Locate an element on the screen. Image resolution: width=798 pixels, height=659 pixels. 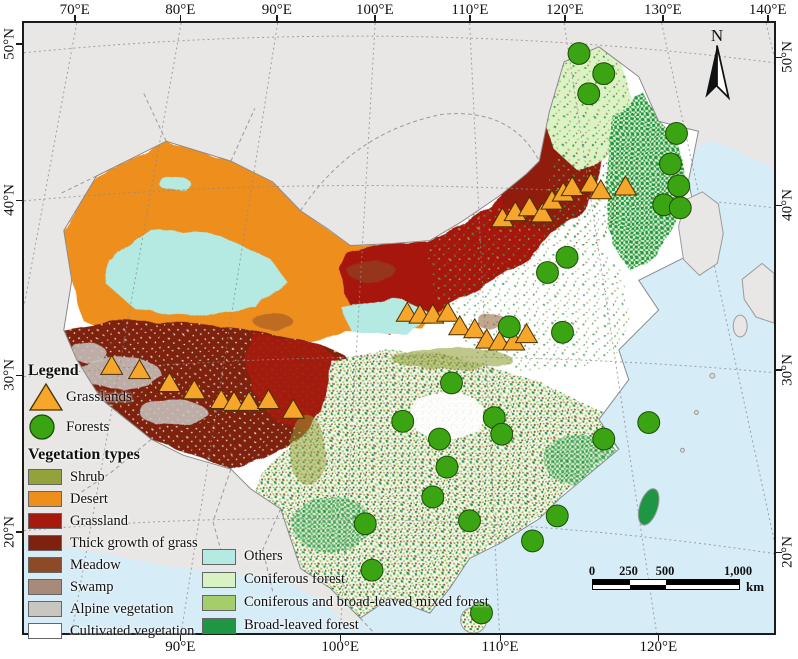
vegetation-legend-label: Swamp is located at coordinates (92, 586).